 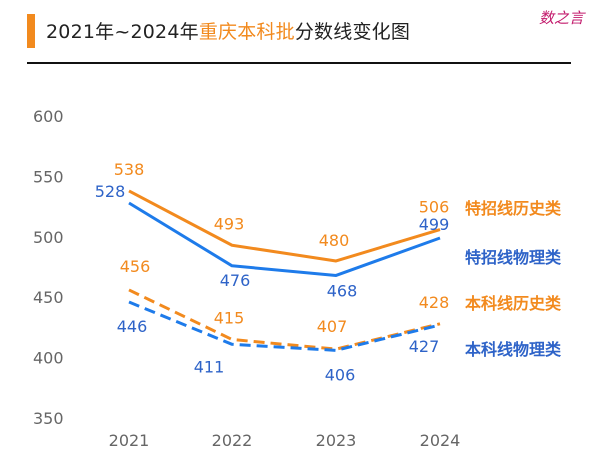 What do you see at coordinates (122, 32) in the screenshot?
I see `title-prefix: 2021年~2024年` at bounding box center [122, 32].